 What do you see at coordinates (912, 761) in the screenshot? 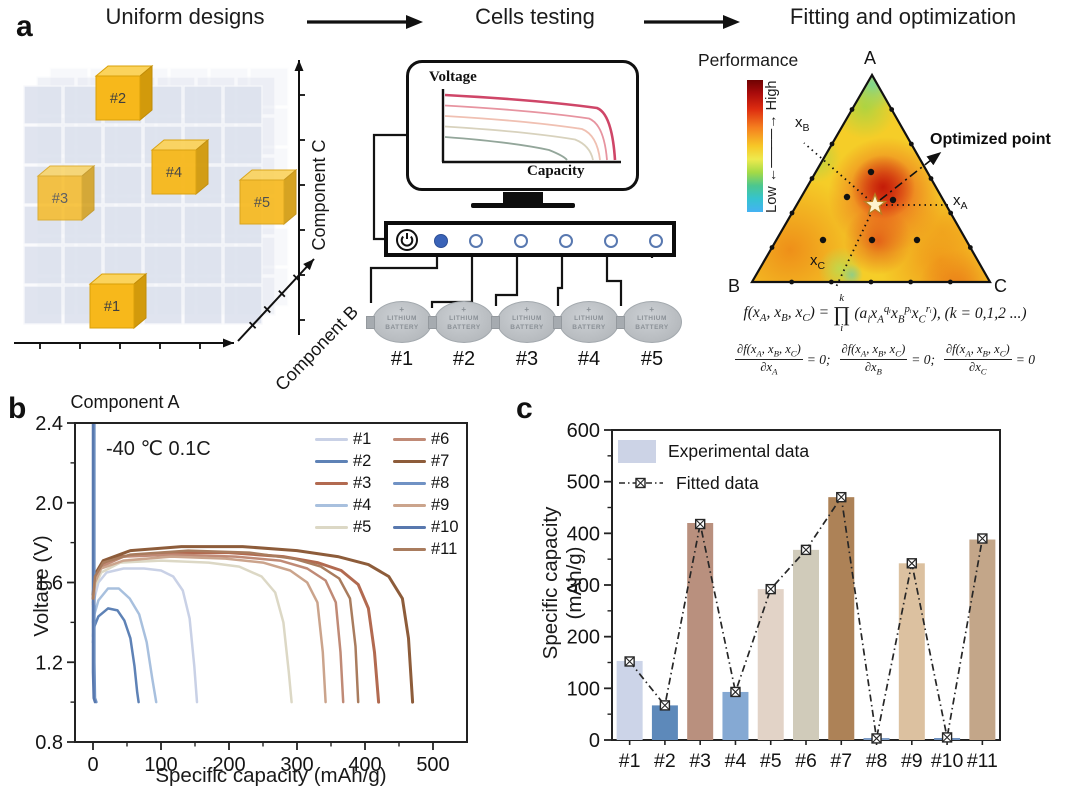
I see `category-label: #9` at bounding box center [912, 761].